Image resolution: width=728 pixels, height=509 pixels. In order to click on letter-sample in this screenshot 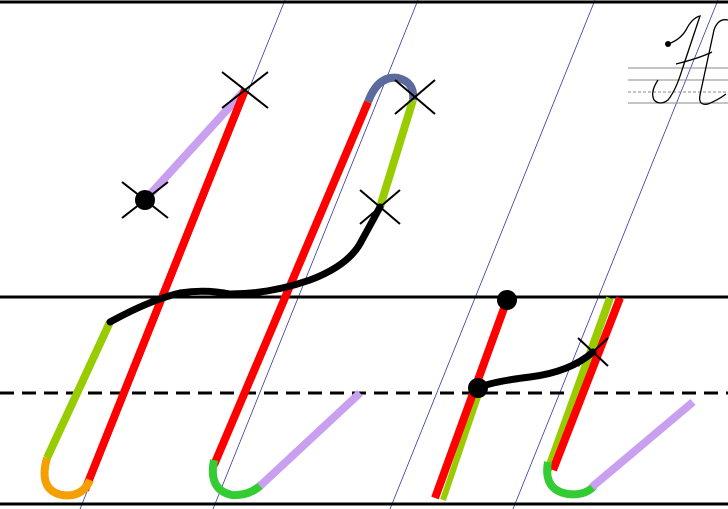, I will do `click(678, 60)`.